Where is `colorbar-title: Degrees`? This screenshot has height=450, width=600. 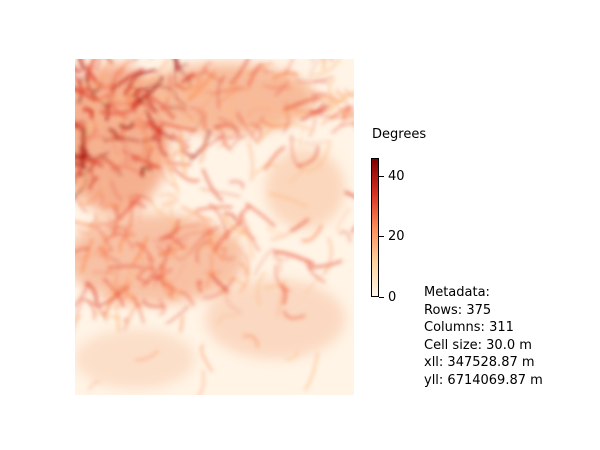
colorbar-title: Degrees is located at coordinates (399, 134).